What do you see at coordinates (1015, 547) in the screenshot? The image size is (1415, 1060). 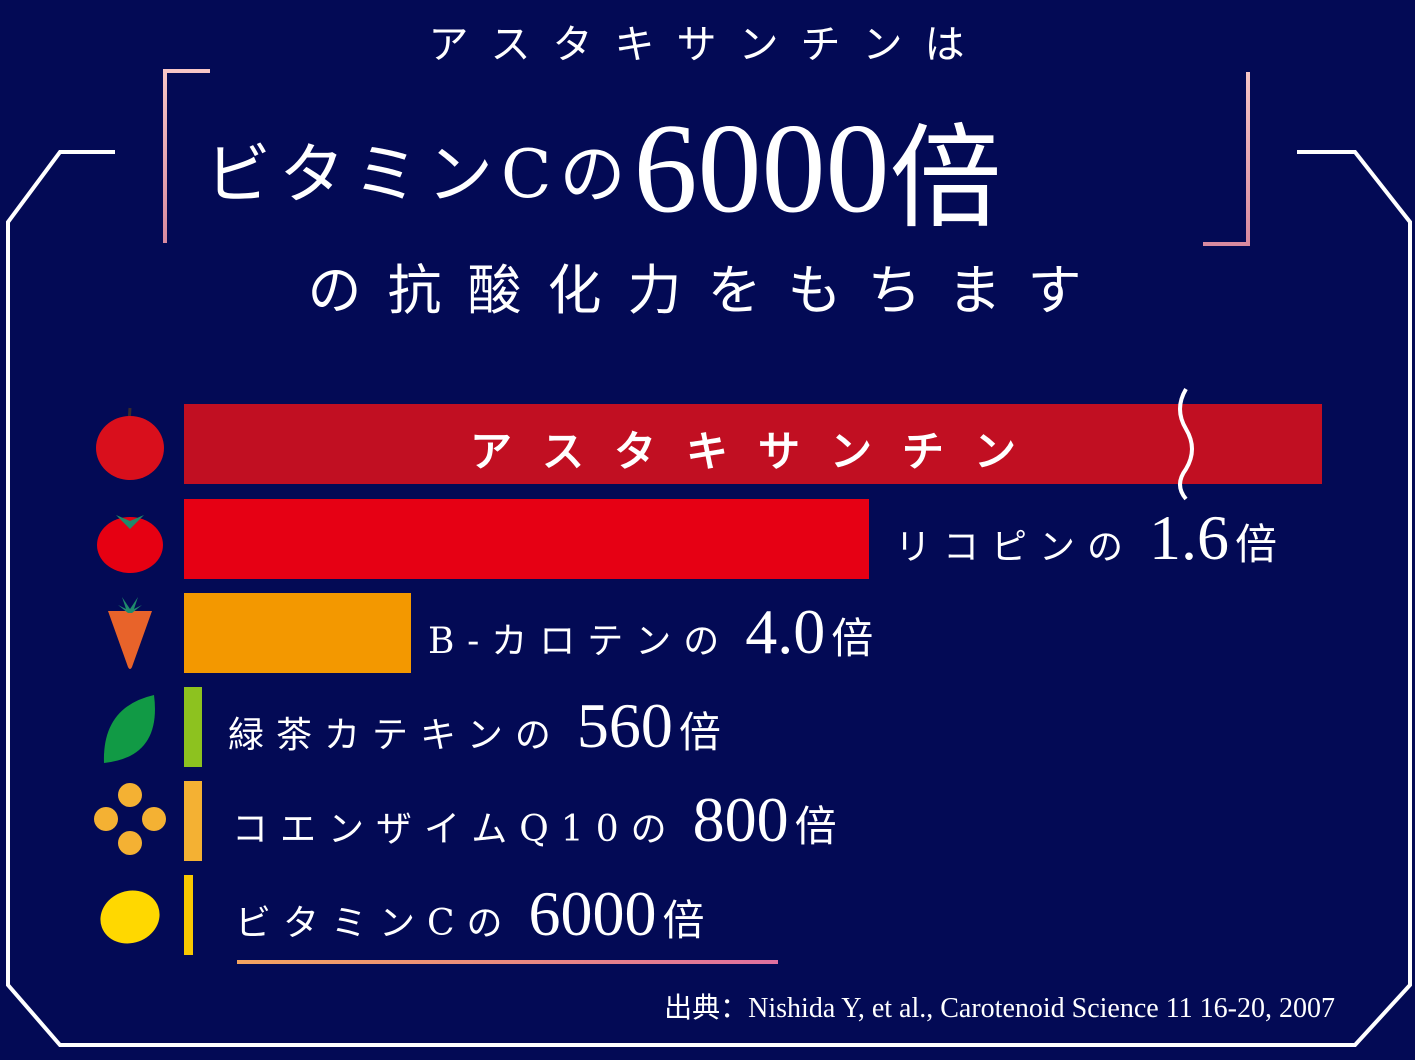 I see `label-name: リコピンの` at bounding box center [1015, 547].